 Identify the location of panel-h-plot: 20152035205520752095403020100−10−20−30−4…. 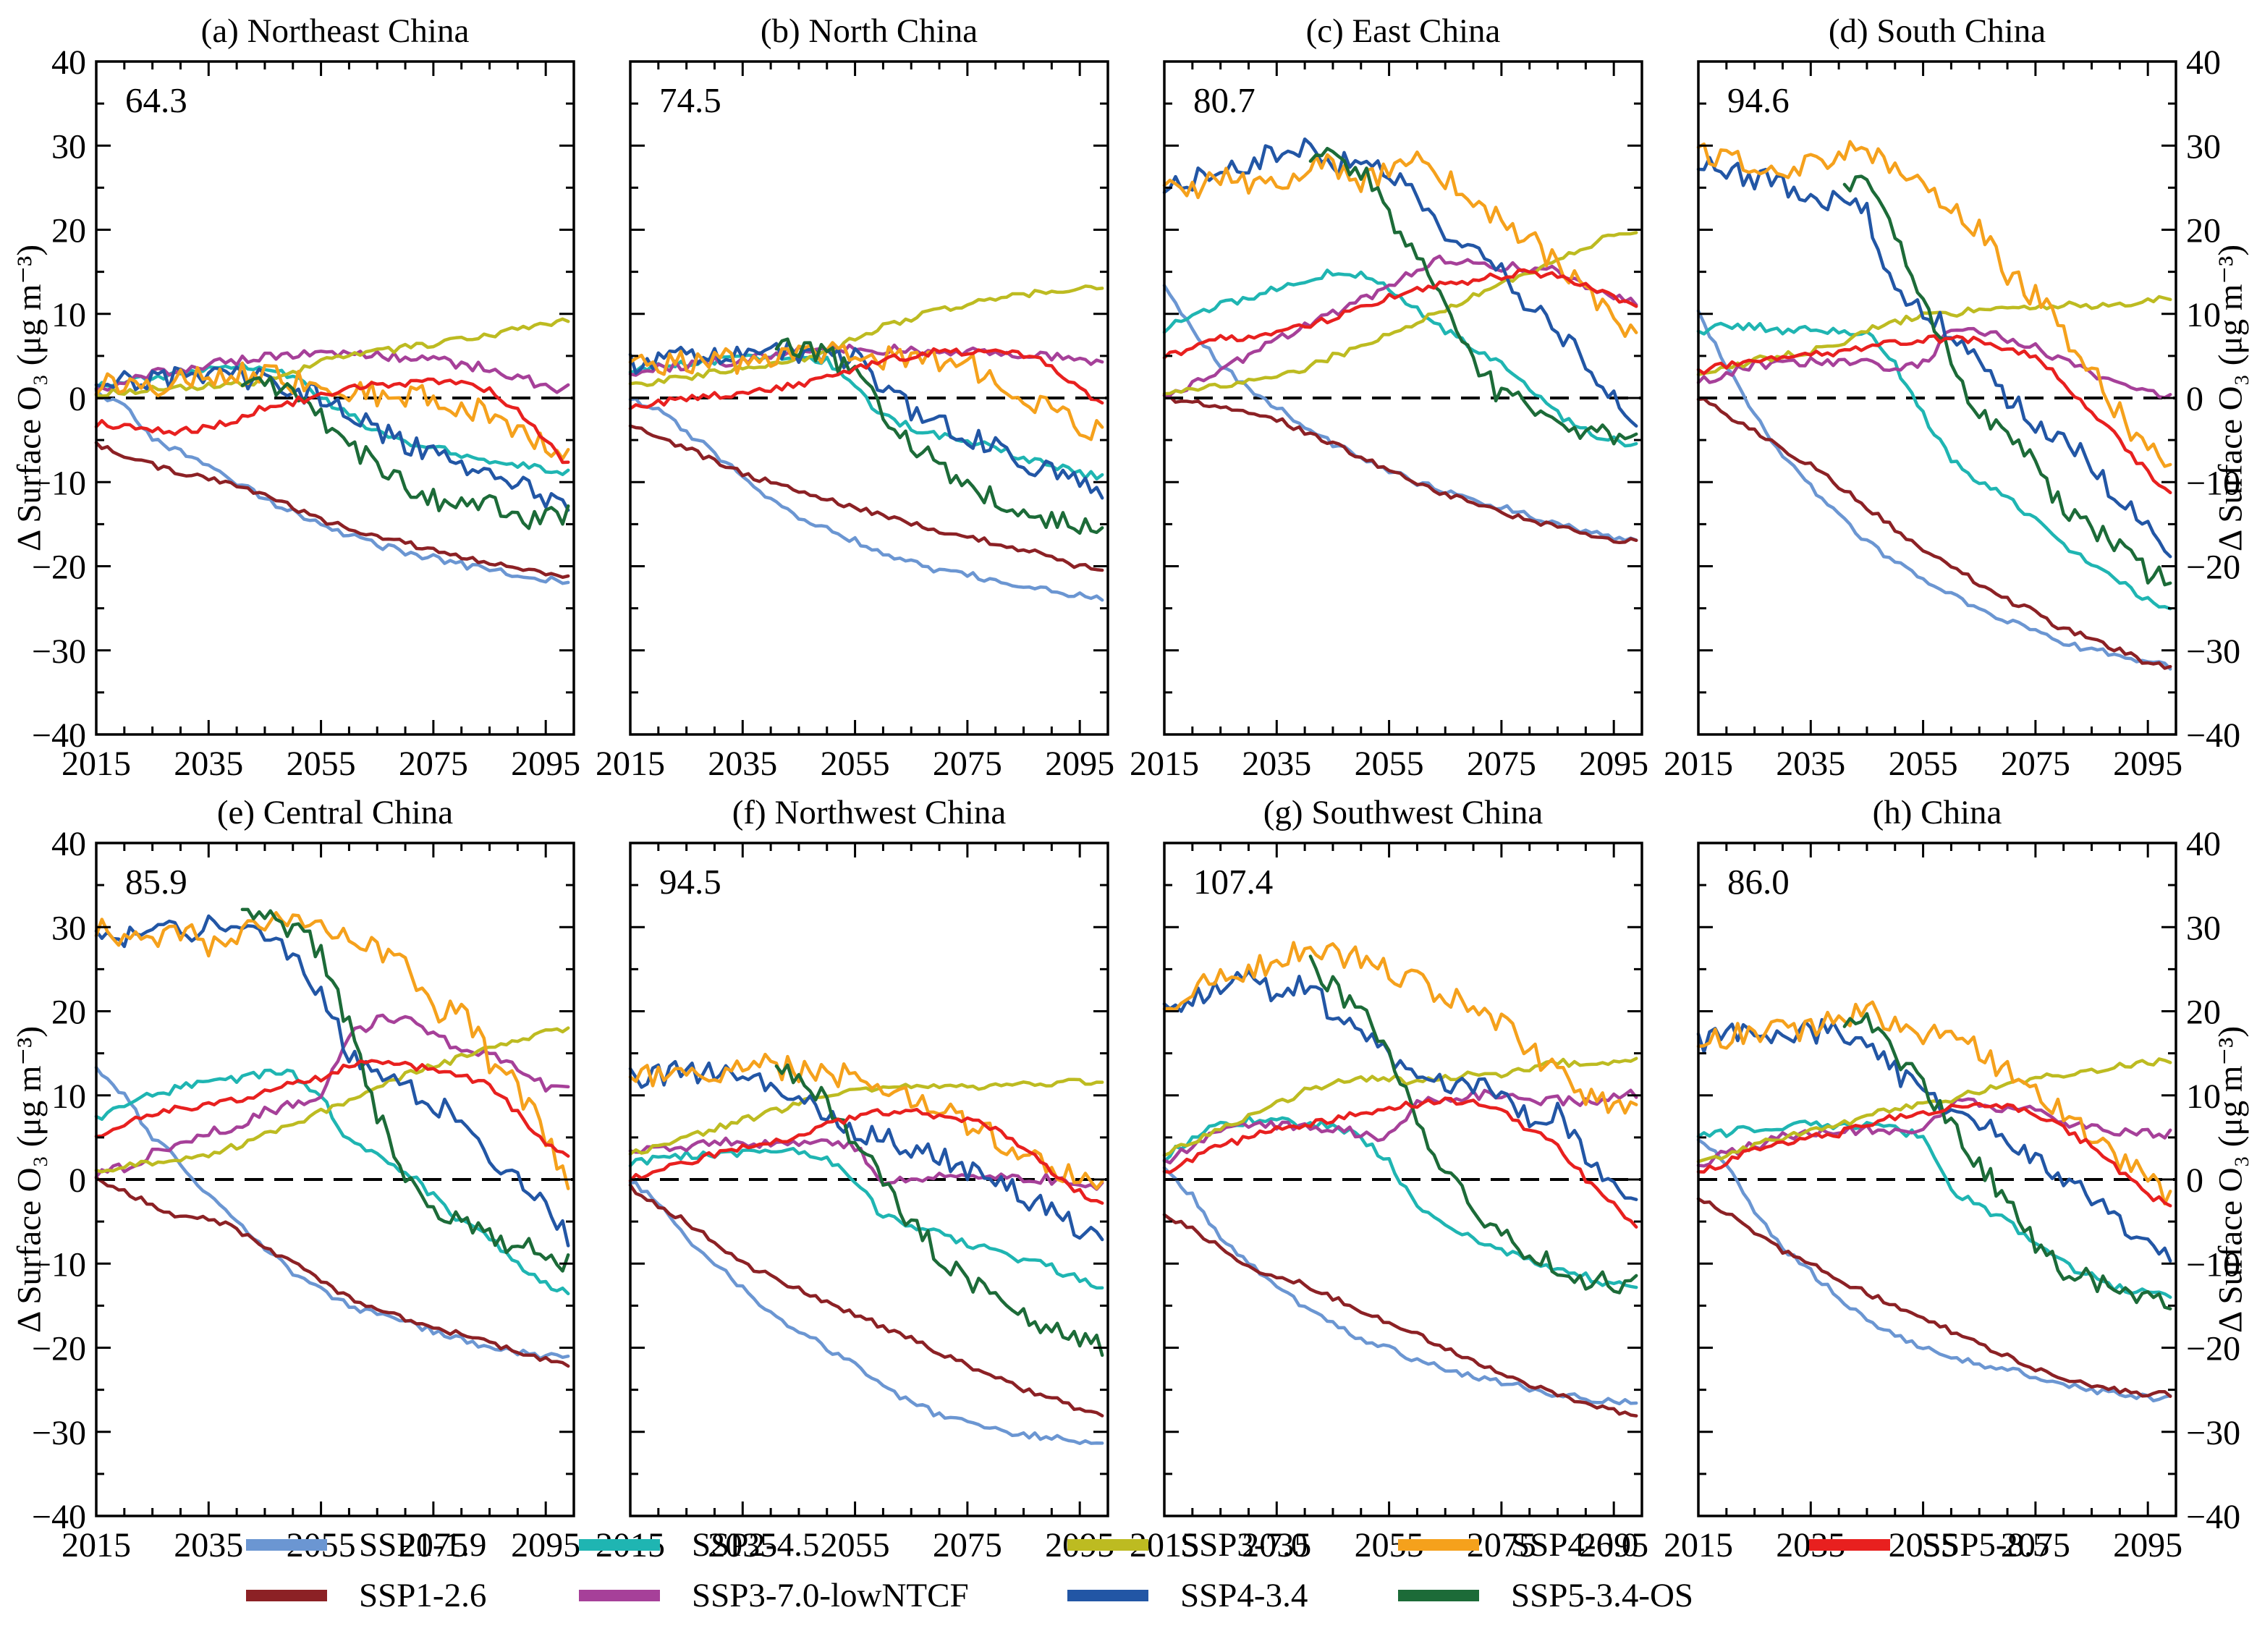
(1952, 1194).